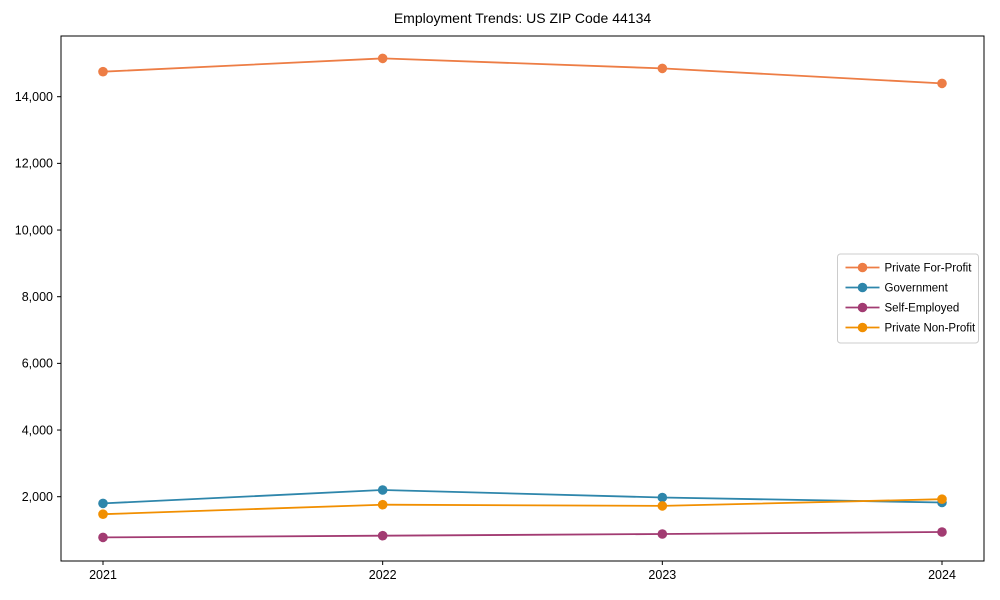 The width and height of the screenshot is (1000, 600). Describe the element at coordinates (522, 18) in the screenshot. I see `chart-title: Employment Trends: US ZIP Code 44134` at that location.